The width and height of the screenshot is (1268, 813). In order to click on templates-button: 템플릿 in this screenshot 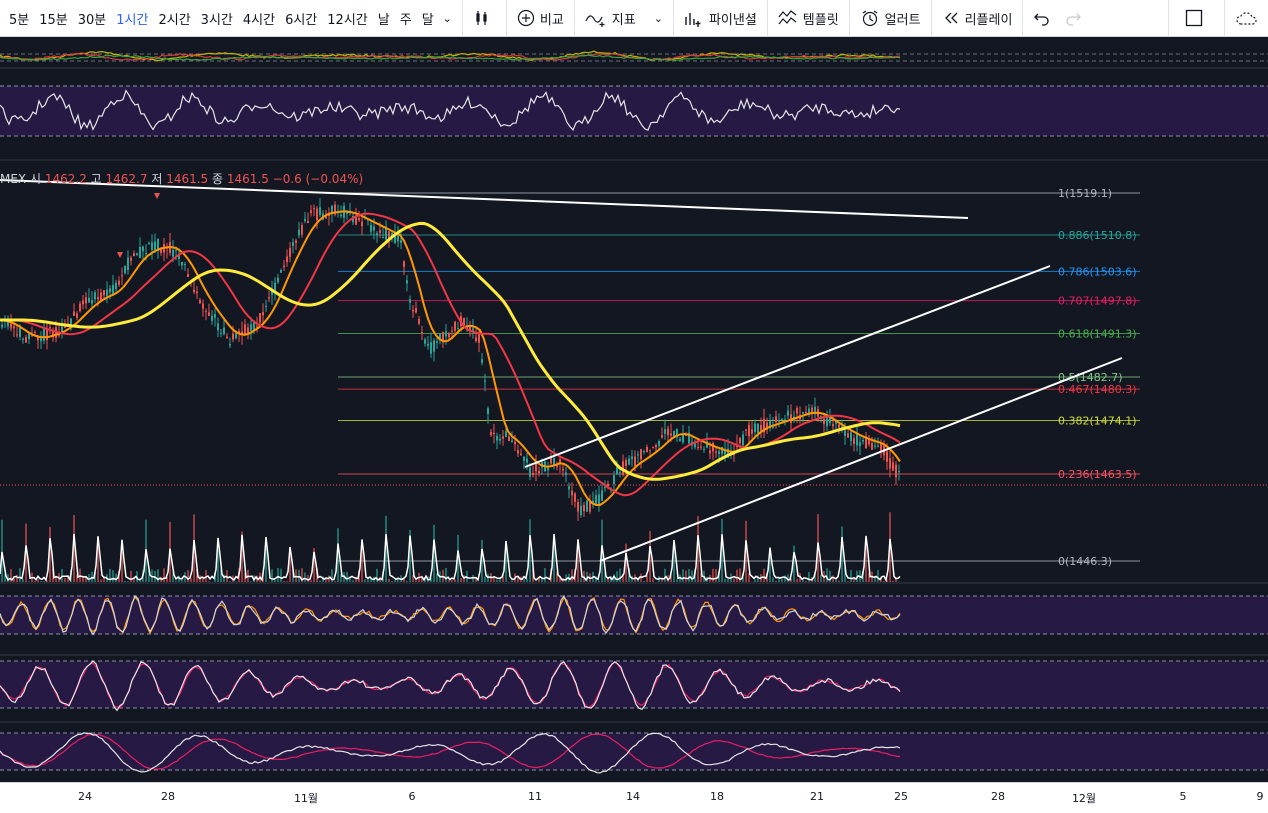, I will do `click(808, 18)`.